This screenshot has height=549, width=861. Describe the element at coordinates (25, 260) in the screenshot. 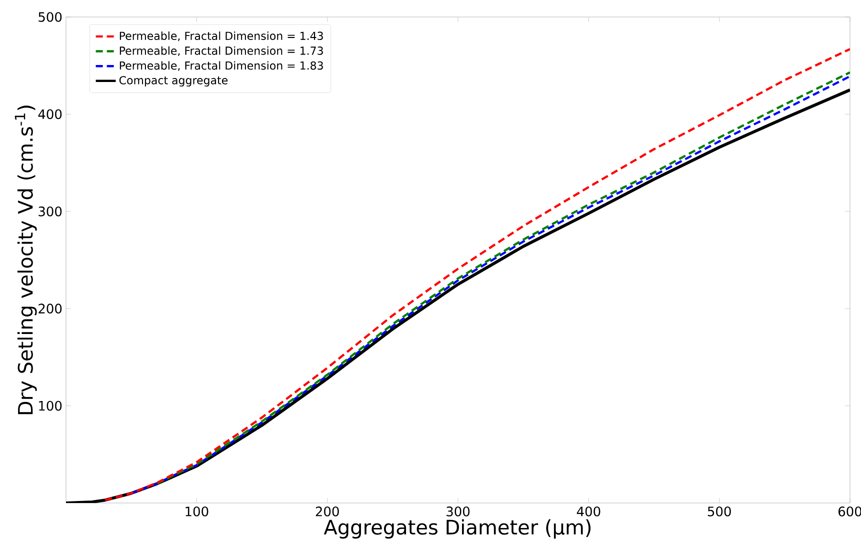

I see `y-axis-title: Dry Setling velocity Vd (cm.s$^{-1}$)` at that location.